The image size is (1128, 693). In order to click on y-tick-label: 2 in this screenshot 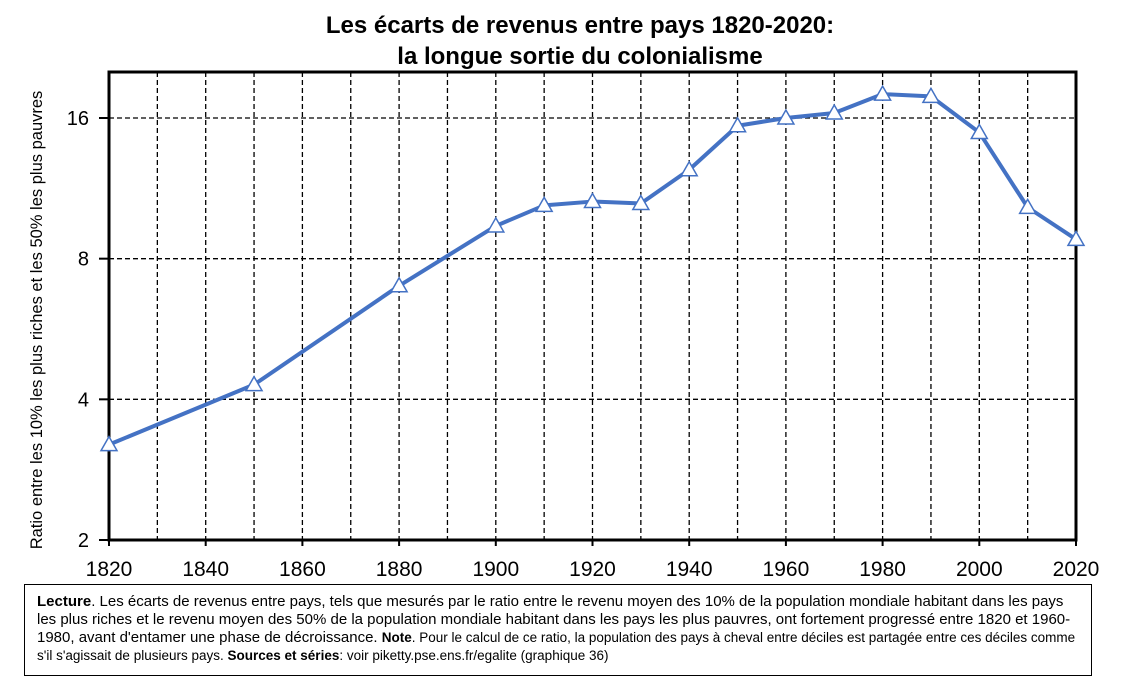, I will do `click(83, 541)`.